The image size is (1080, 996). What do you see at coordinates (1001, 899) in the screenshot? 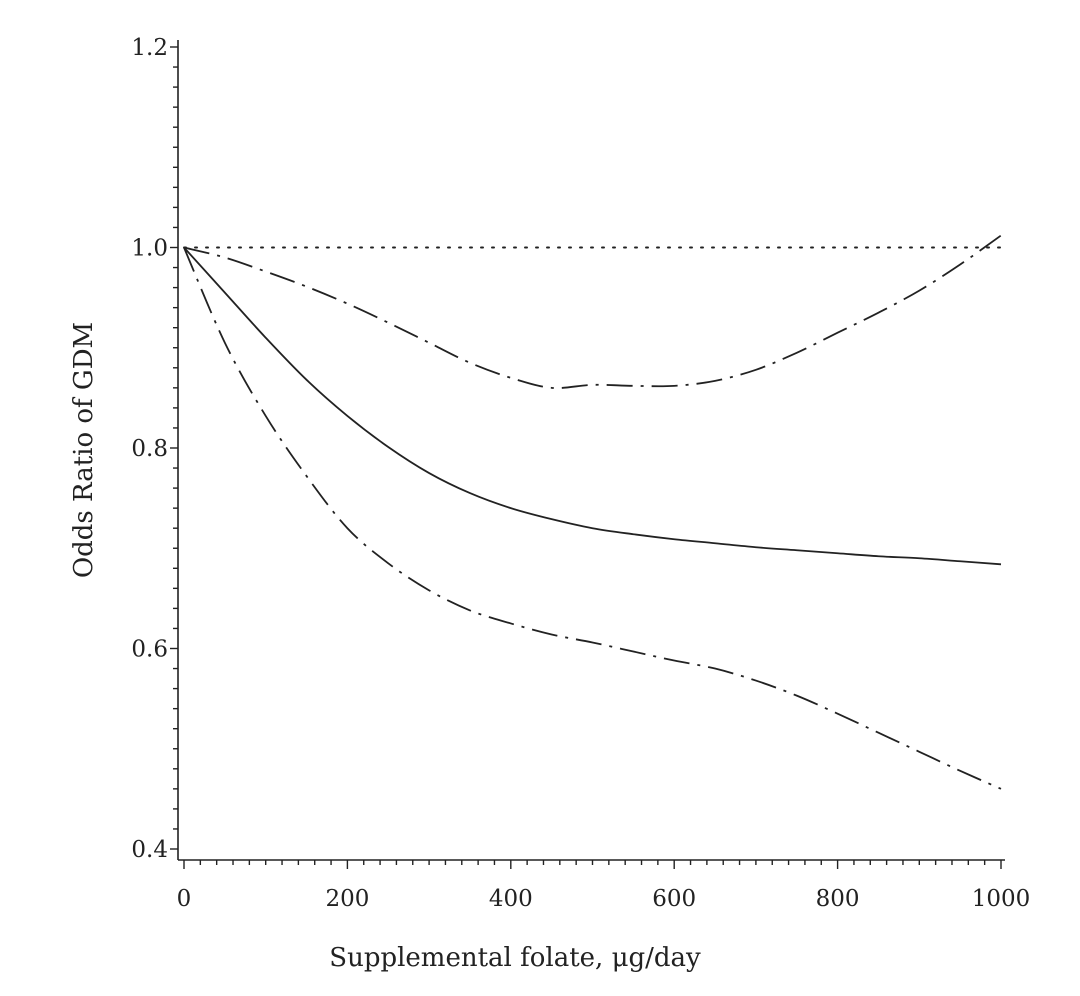
I see `x-tick-label: 1000` at bounding box center [1001, 899].